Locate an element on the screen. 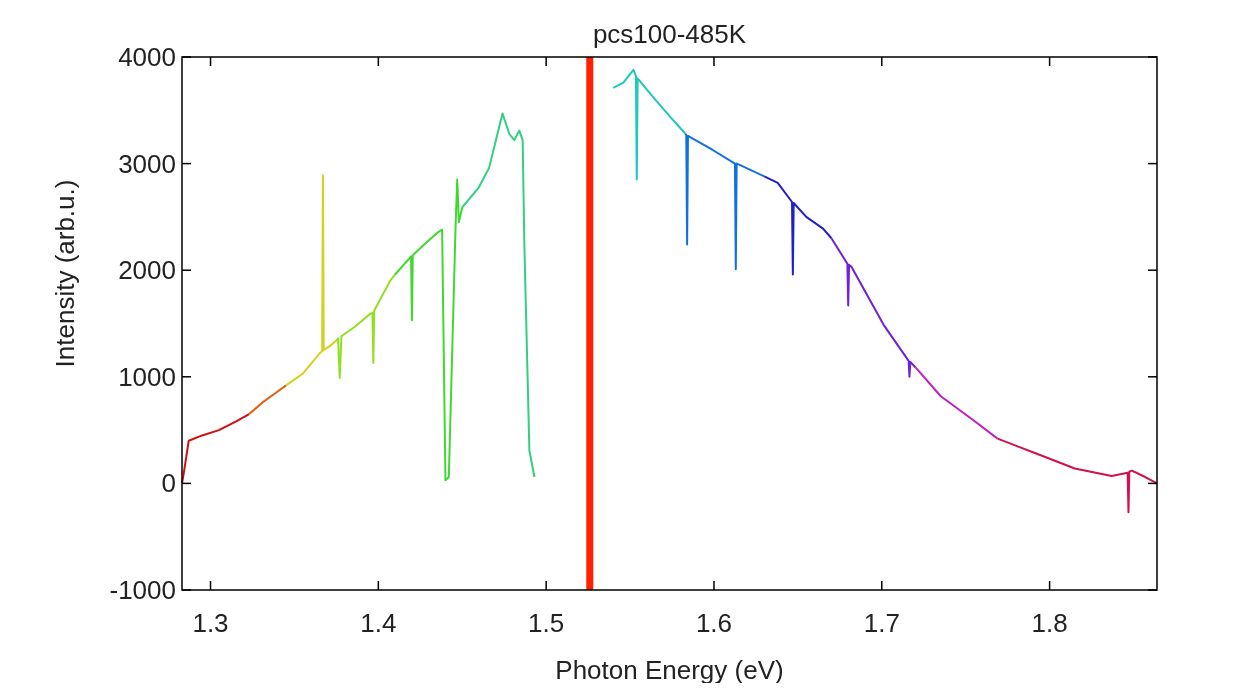  y-axis-title: Intensity (arb.u.) is located at coordinates (65, 273).